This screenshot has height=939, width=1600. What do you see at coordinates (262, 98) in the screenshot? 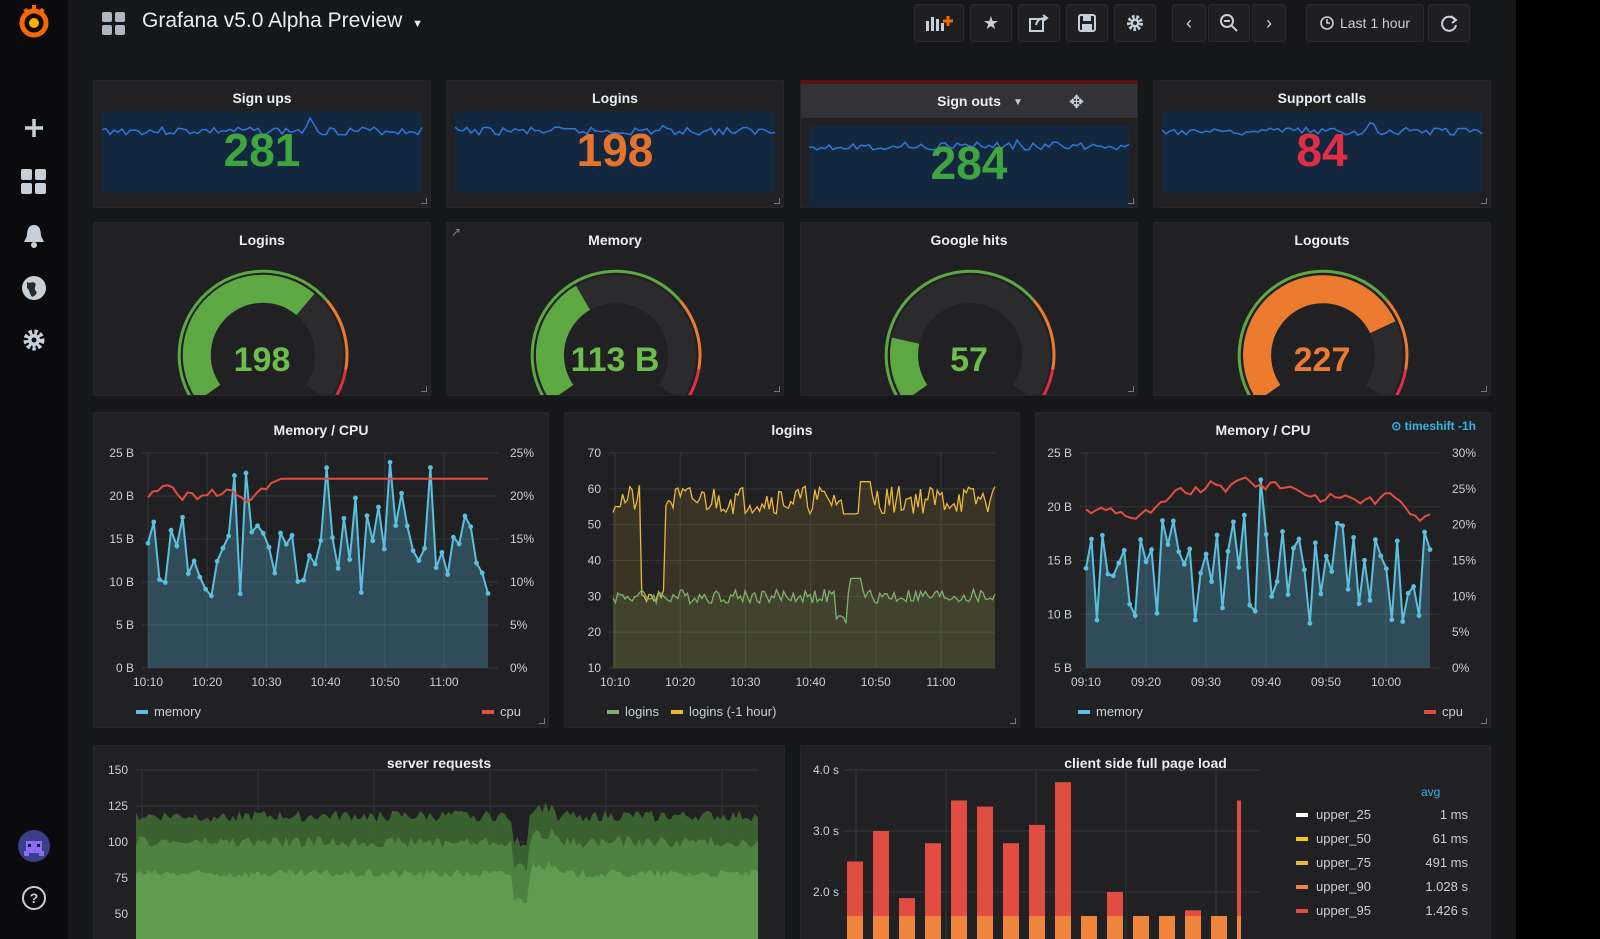
I see `panel-title: Sign ups` at bounding box center [262, 98].